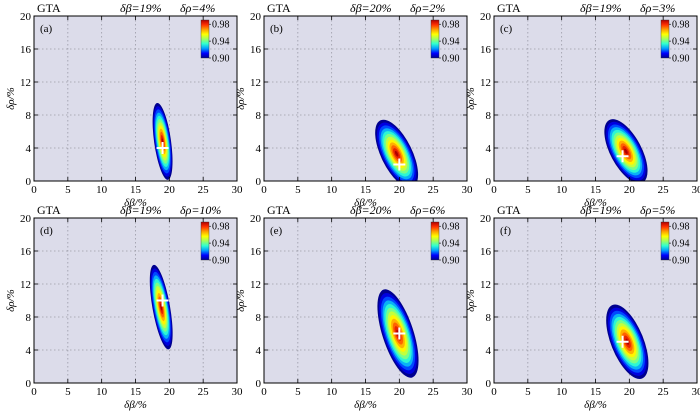 This screenshot has width=700, height=412. I want to click on panel-header-drho: δρ=3%, so click(657, 8).